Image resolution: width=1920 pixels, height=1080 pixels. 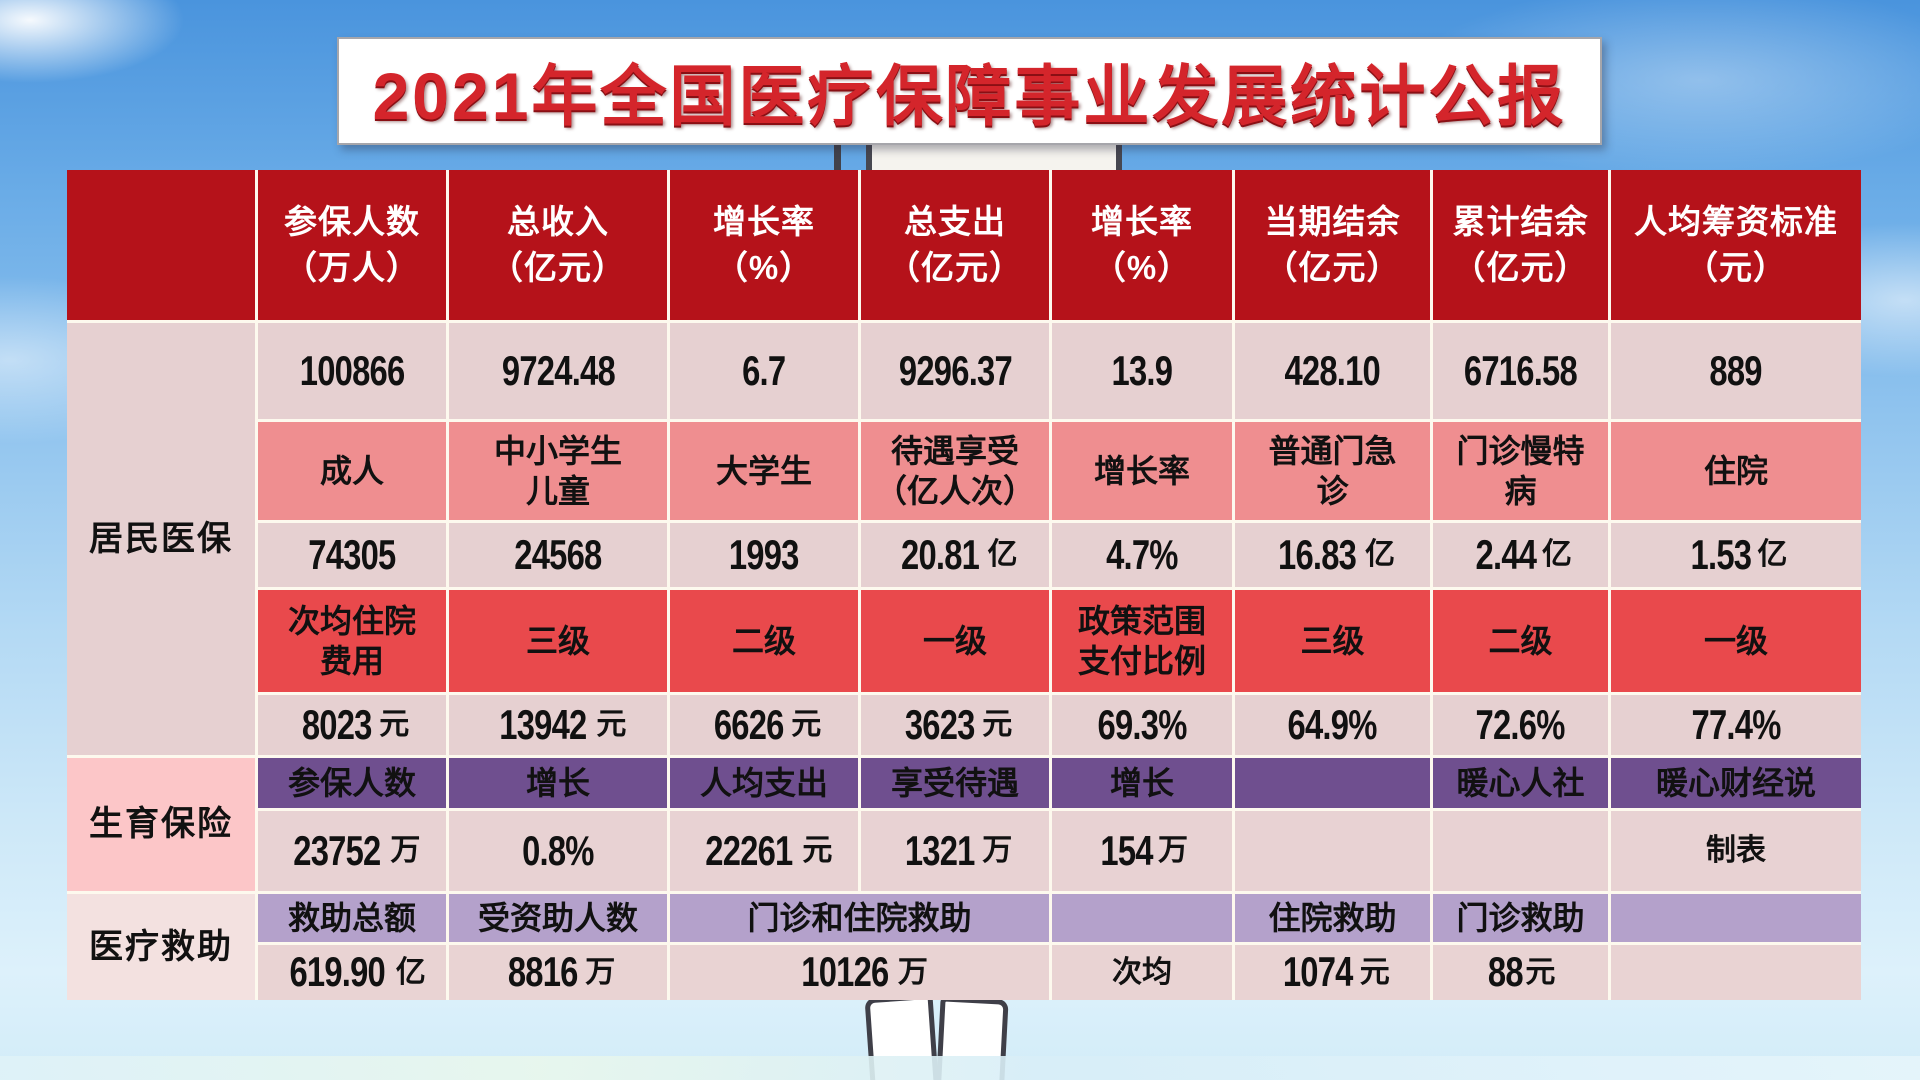 What do you see at coordinates (1520, 371) in the screenshot?
I see `data-cell: 6716.58` at bounding box center [1520, 371].